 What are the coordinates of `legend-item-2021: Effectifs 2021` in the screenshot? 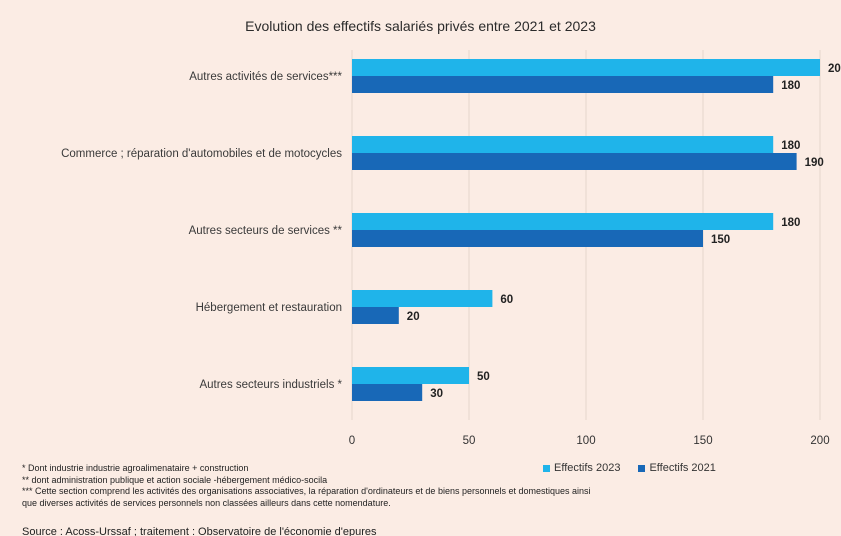 It's located at (677, 468).